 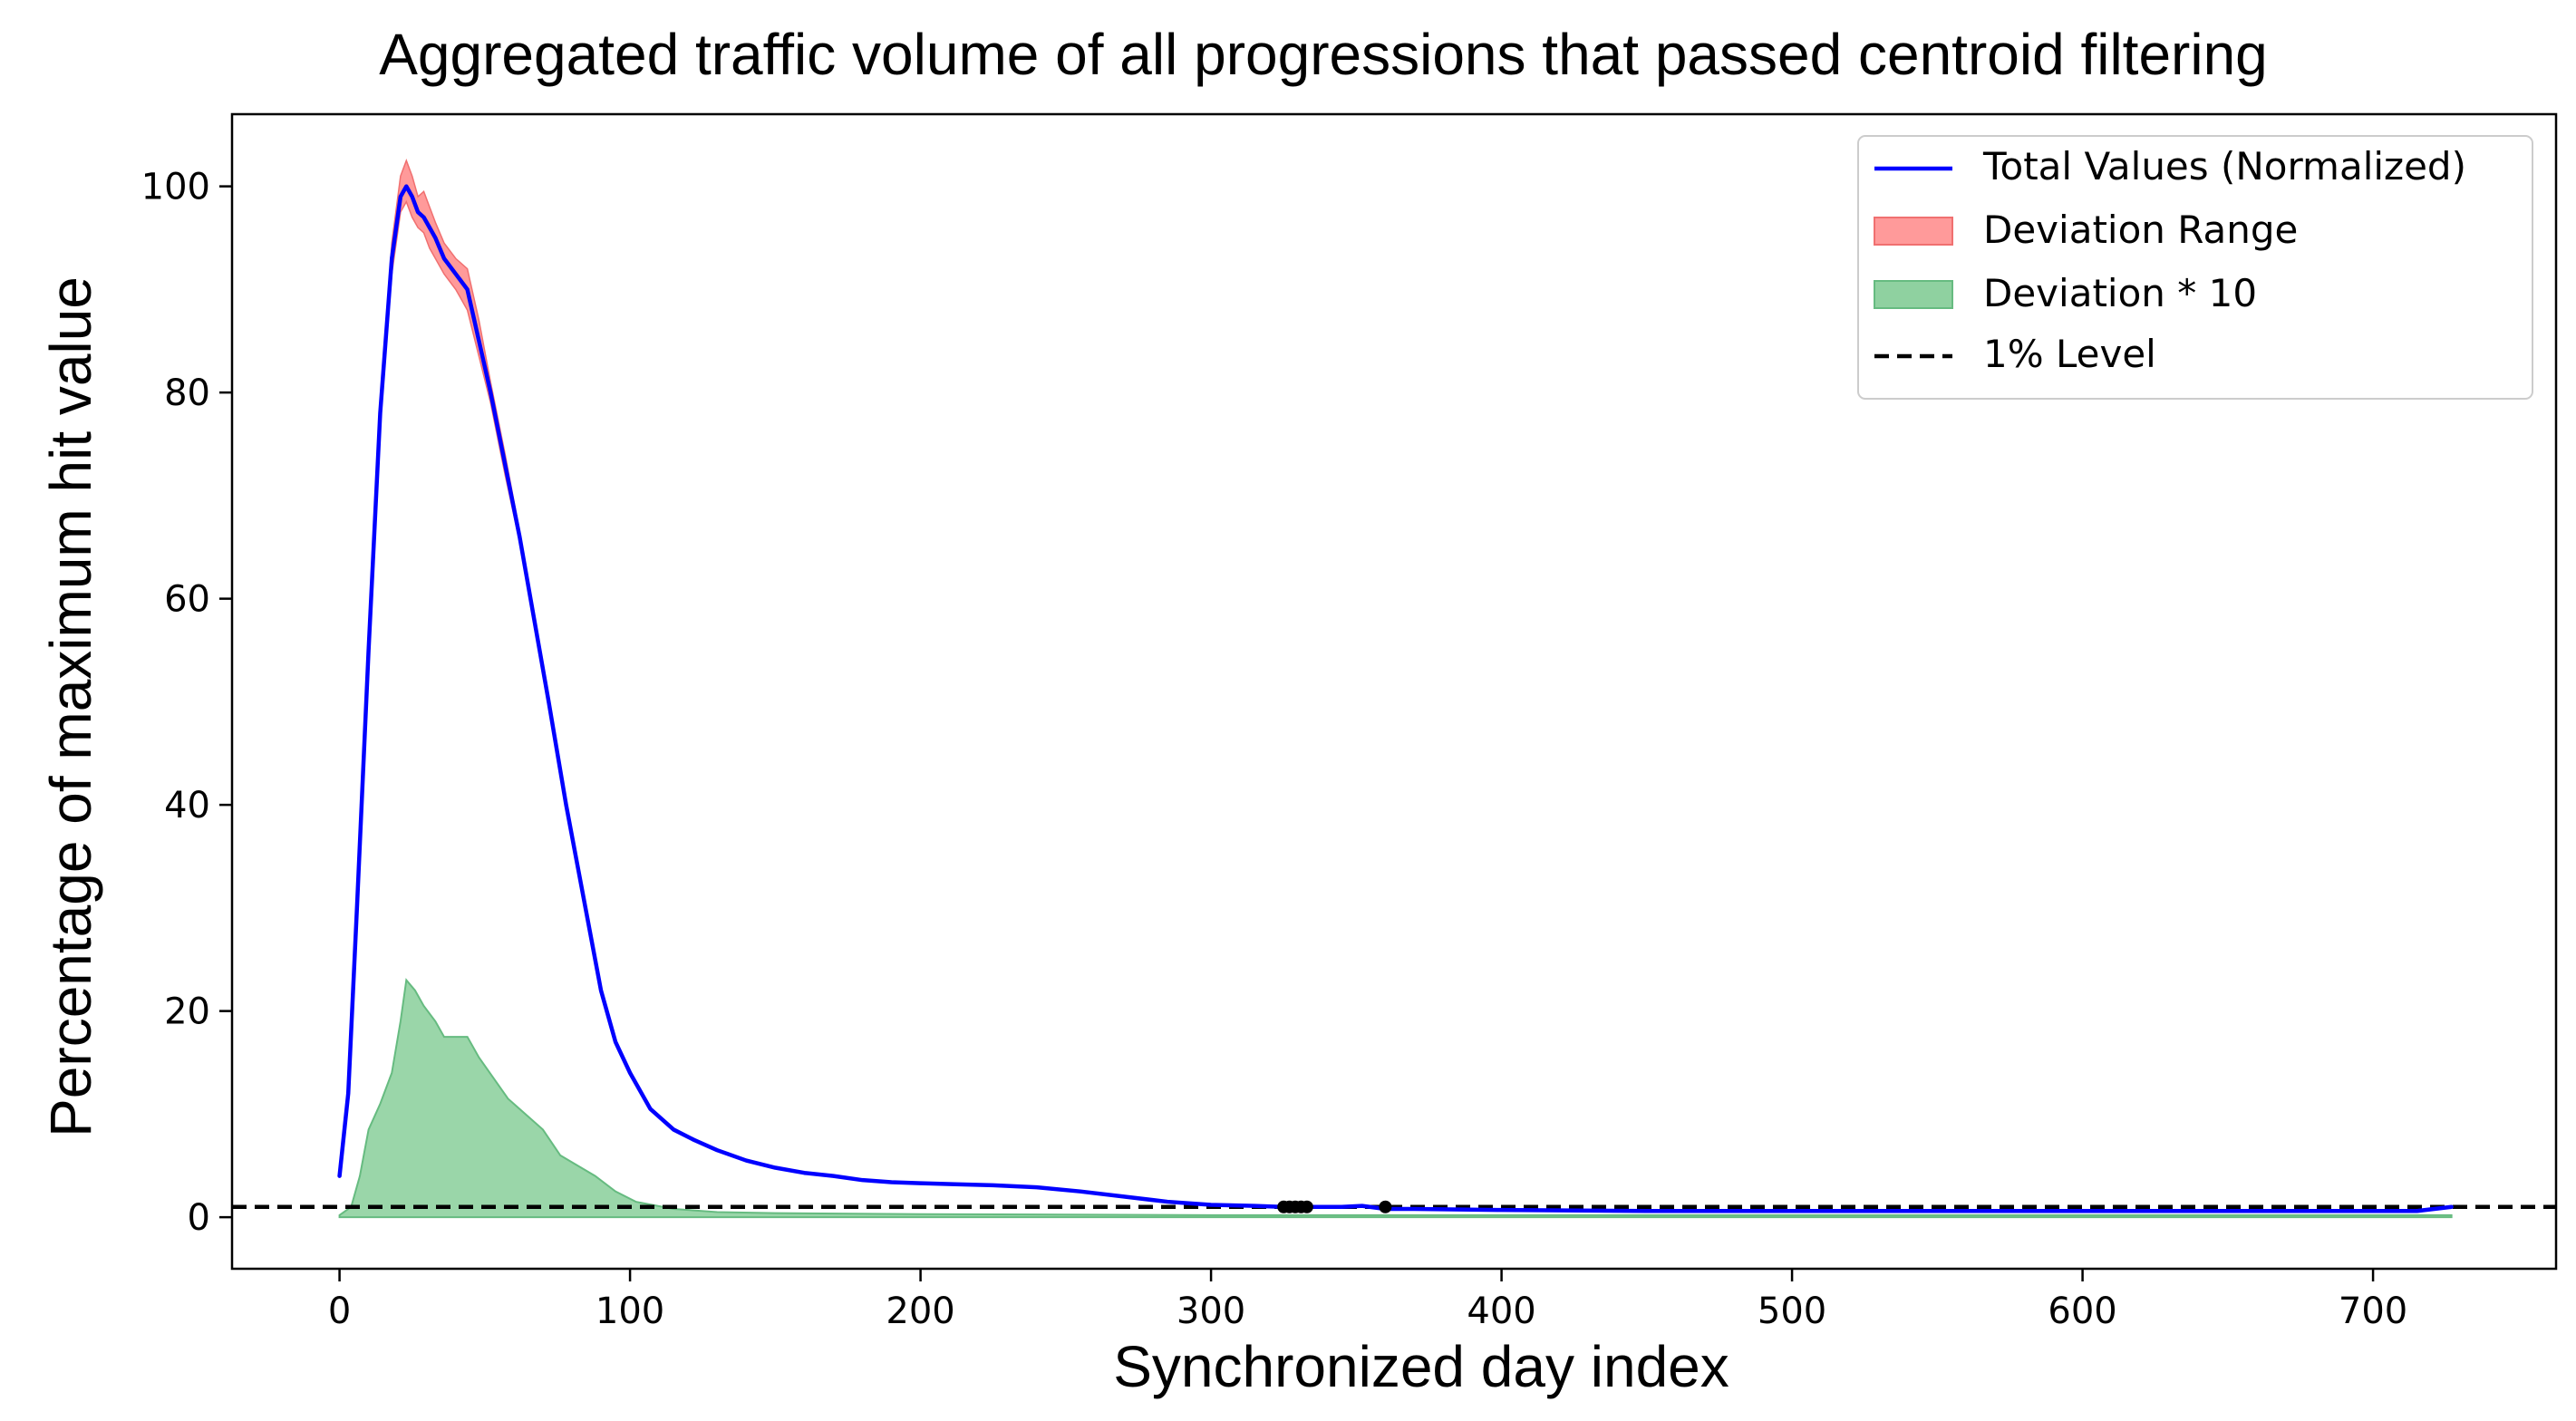 What do you see at coordinates (920, 1311) in the screenshot?
I see `x-tick-label: 200` at bounding box center [920, 1311].